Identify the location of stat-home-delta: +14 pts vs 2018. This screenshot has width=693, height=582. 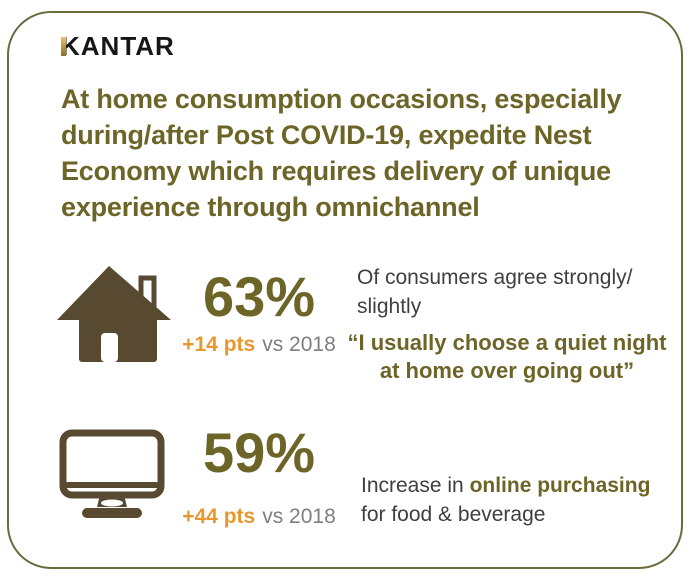
(259, 345).